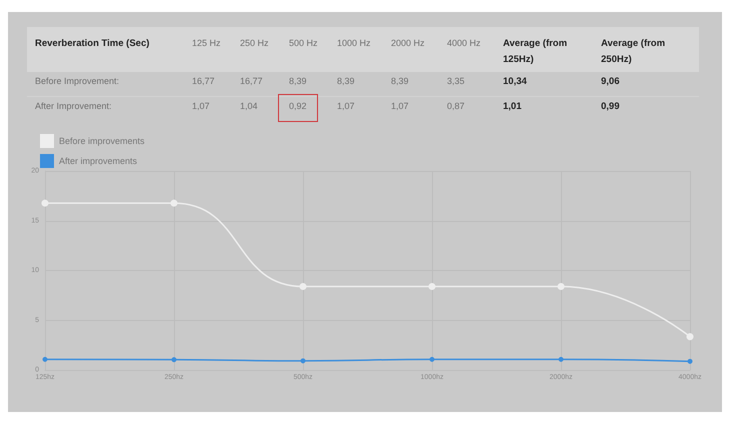 The width and height of the screenshot is (730, 428). What do you see at coordinates (456, 81) in the screenshot?
I see `text: 3,35` at bounding box center [456, 81].